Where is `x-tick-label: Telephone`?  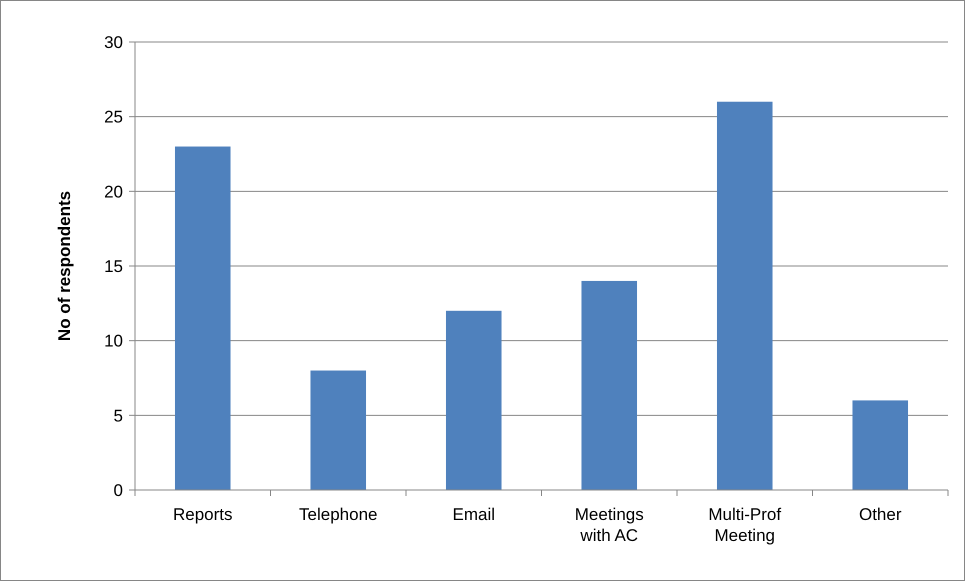 x-tick-label: Telephone is located at coordinates (338, 514).